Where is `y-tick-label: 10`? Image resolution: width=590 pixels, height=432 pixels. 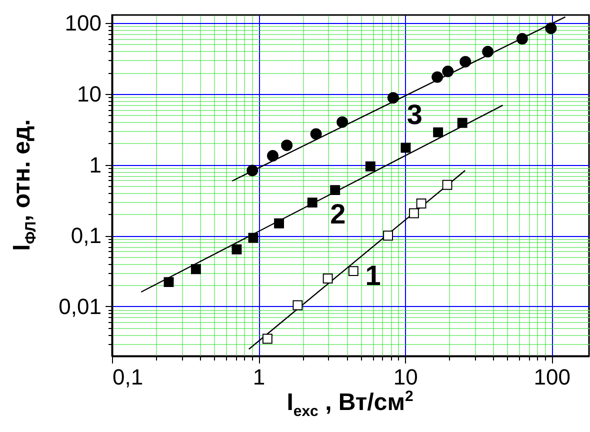 y-tick-label: 10 is located at coordinates (89, 93).